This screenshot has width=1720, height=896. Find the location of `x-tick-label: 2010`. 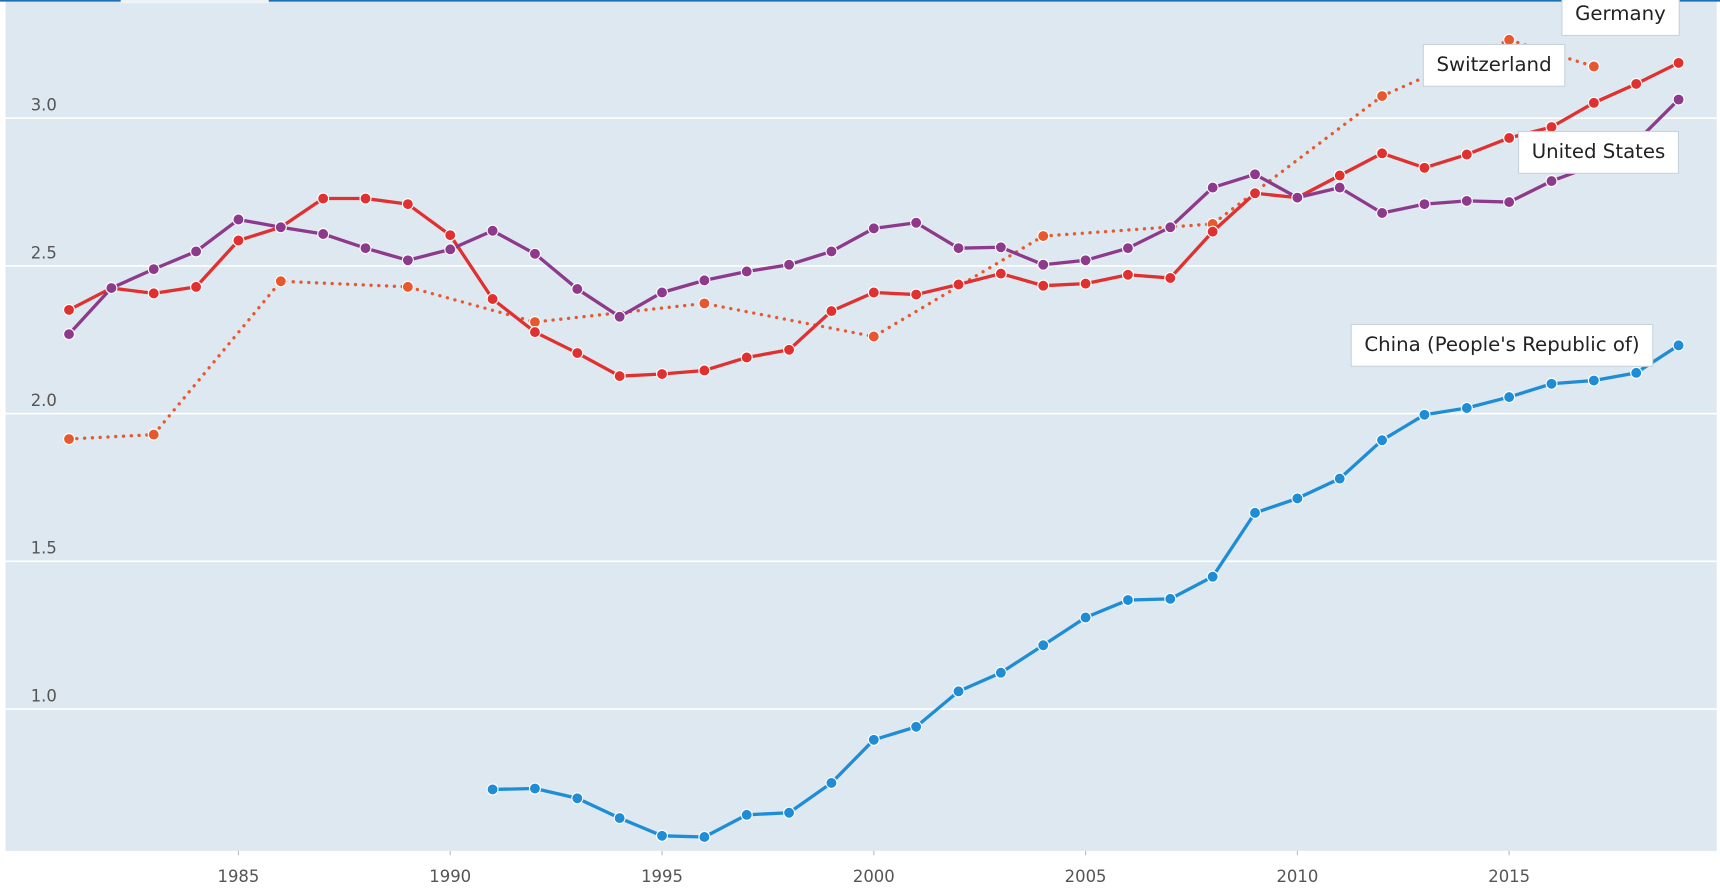

x-tick-label: 2010 is located at coordinates (1297, 876).